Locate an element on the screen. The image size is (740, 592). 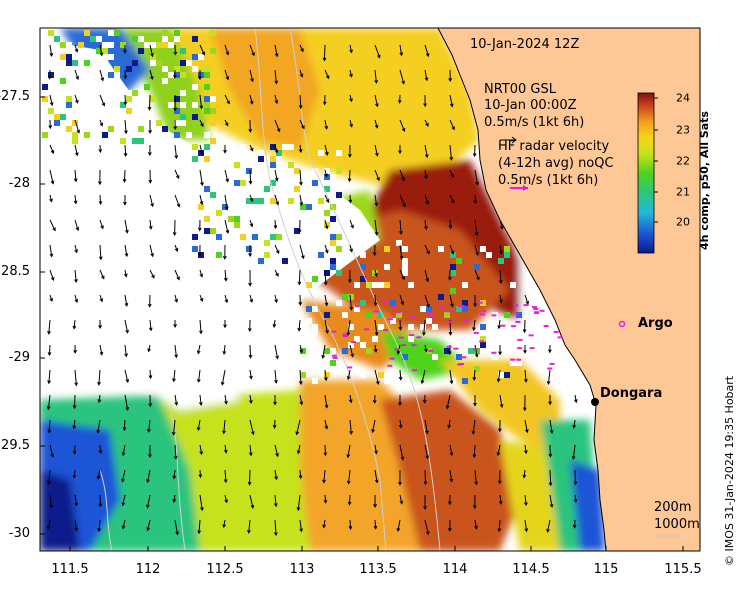
colorbar-tick-23: 23 is located at coordinates (683, 130).